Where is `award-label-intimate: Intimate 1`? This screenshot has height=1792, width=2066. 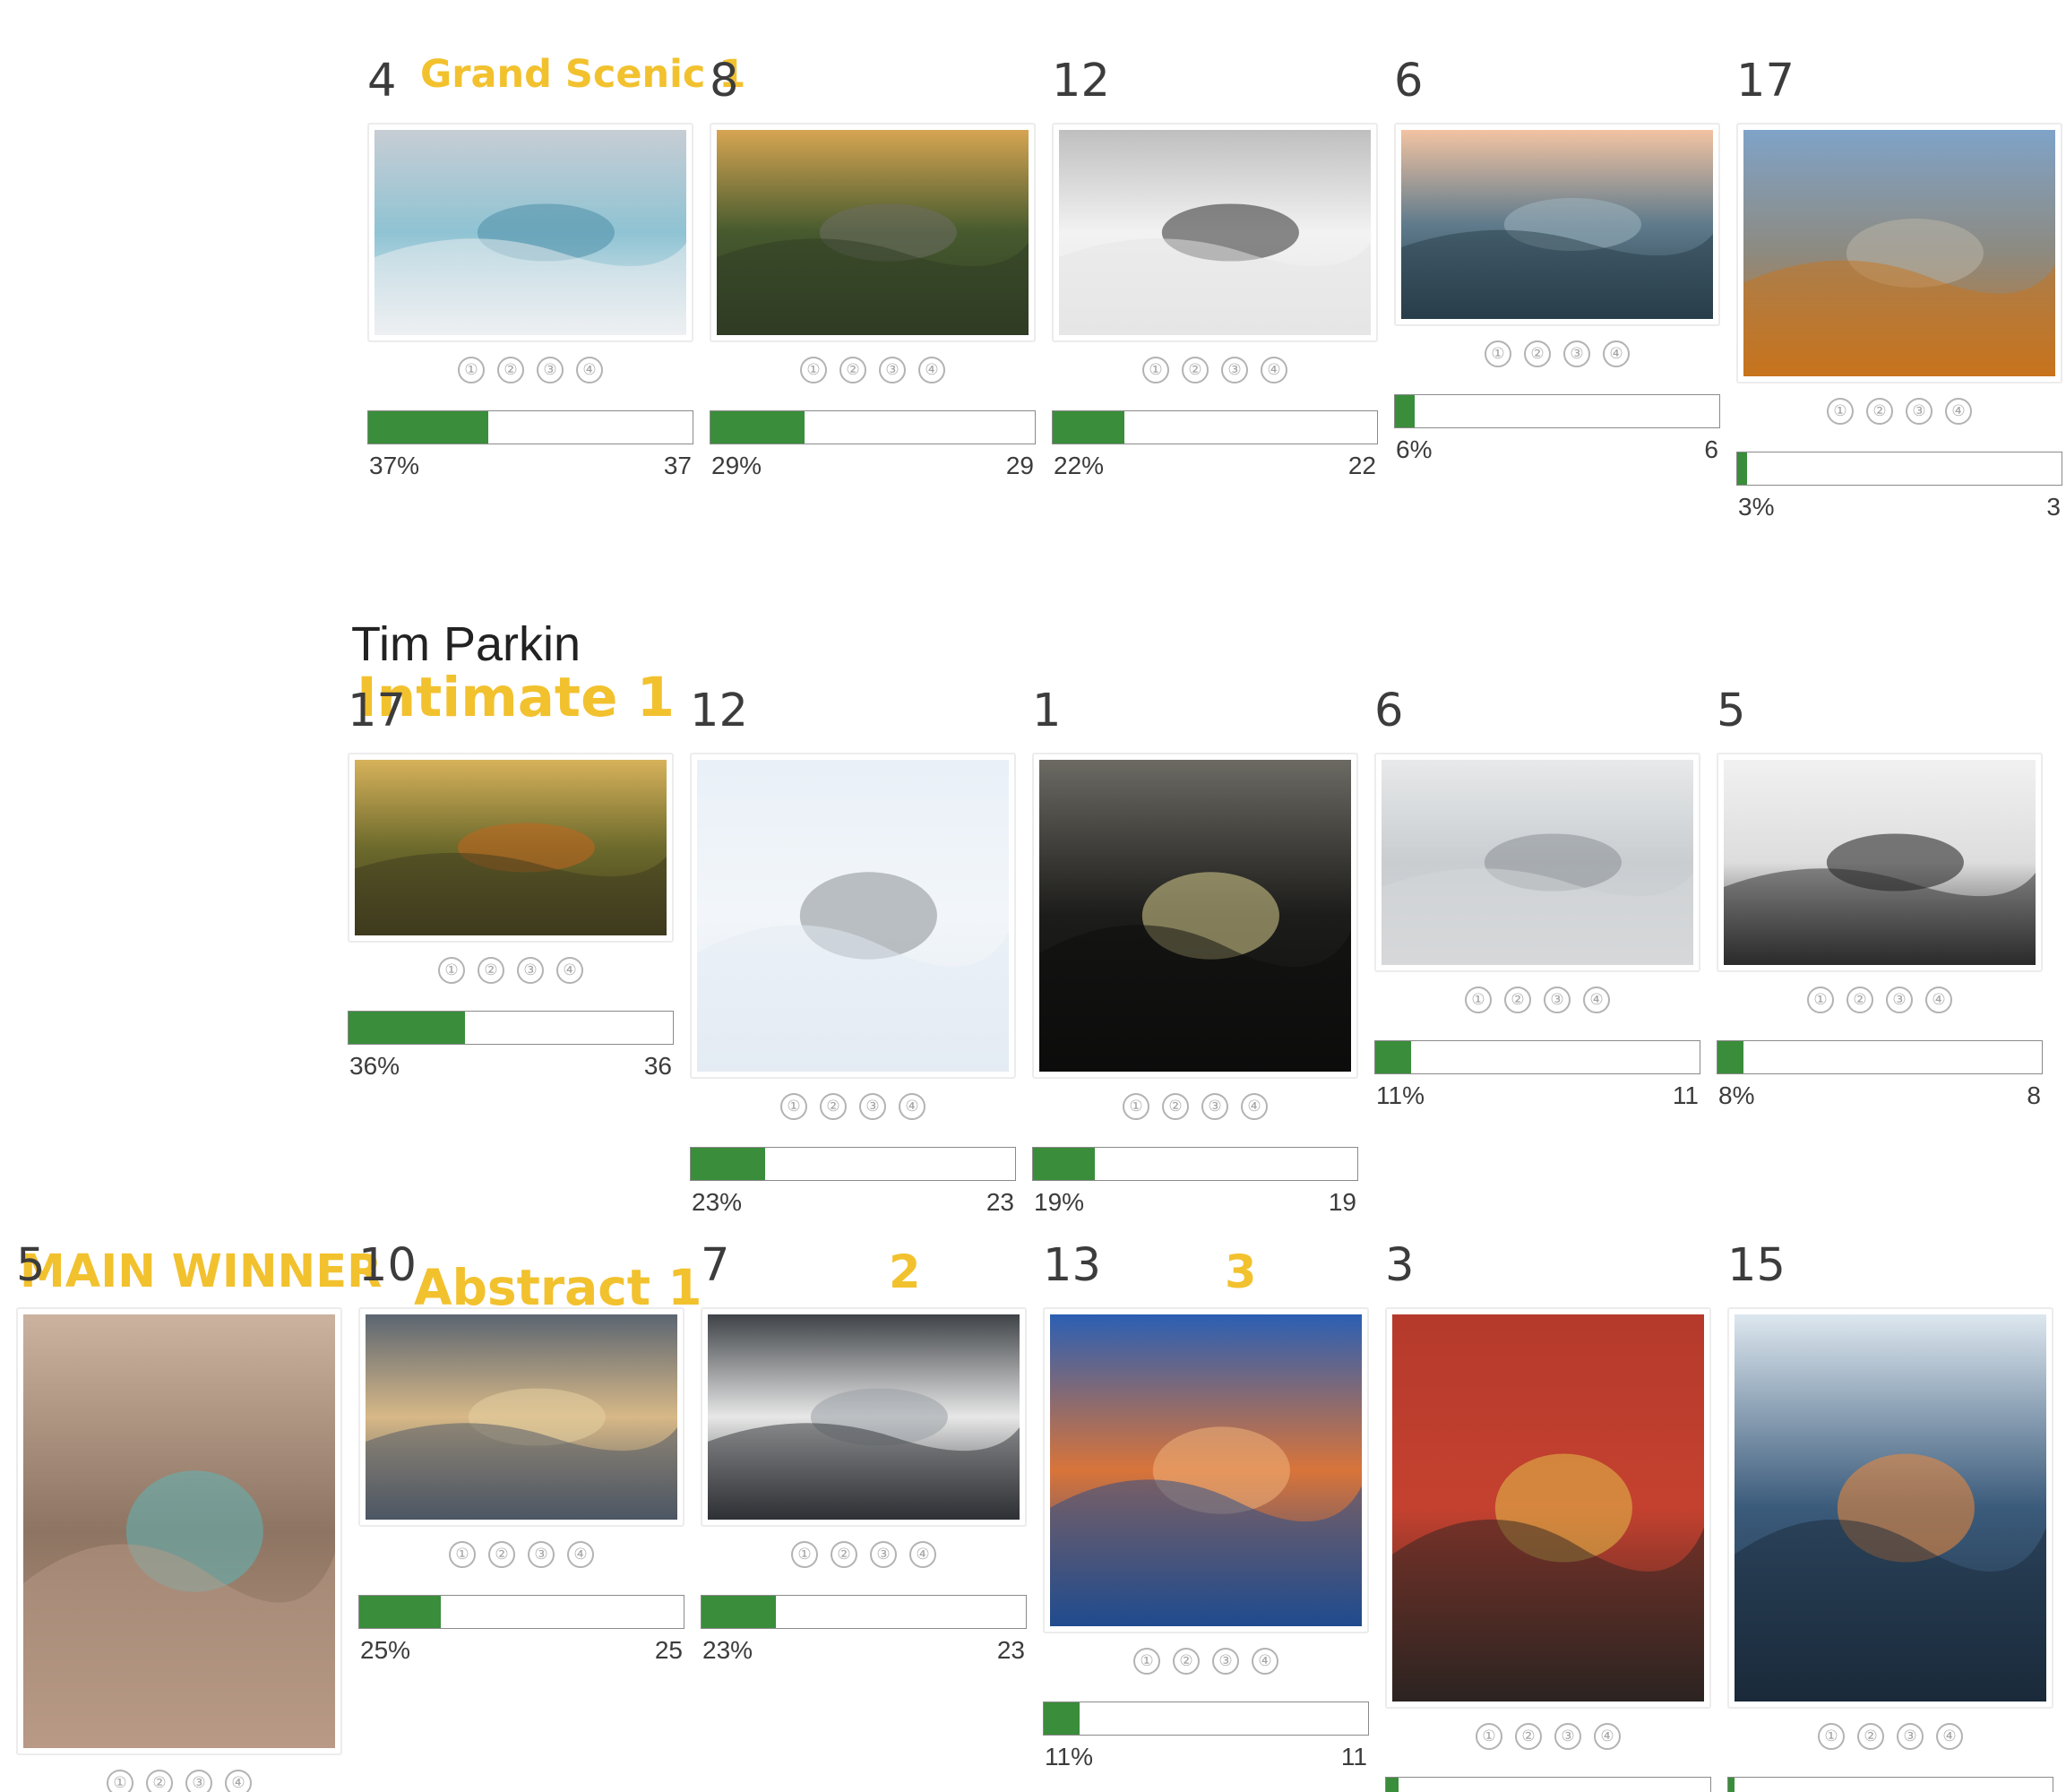 award-label-intimate: Intimate 1 is located at coordinates (516, 697).